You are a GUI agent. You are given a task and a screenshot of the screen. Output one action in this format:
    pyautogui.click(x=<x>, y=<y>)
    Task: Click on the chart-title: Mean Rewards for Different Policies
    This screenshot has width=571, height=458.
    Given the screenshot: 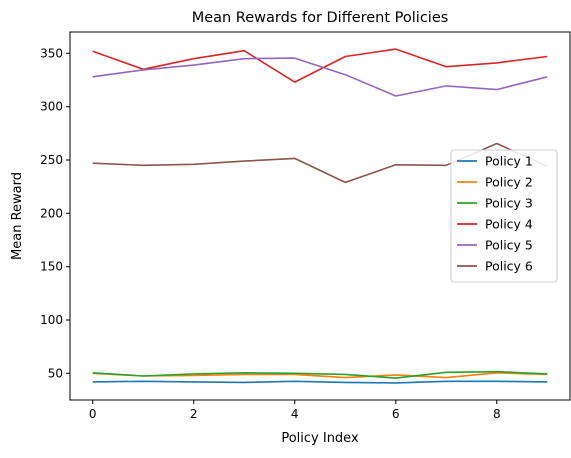 What is the action you would take?
    pyautogui.click(x=320, y=18)
    